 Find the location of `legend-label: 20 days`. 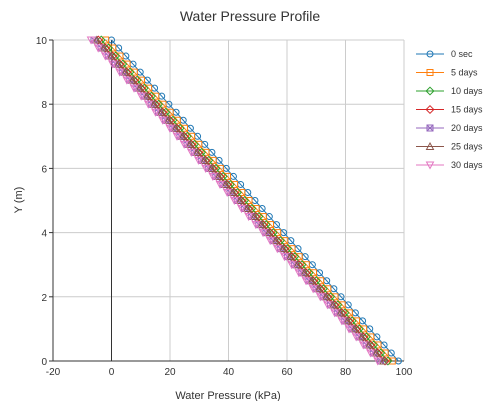

legend-label: 20 days is located at coordinates (467, 128).